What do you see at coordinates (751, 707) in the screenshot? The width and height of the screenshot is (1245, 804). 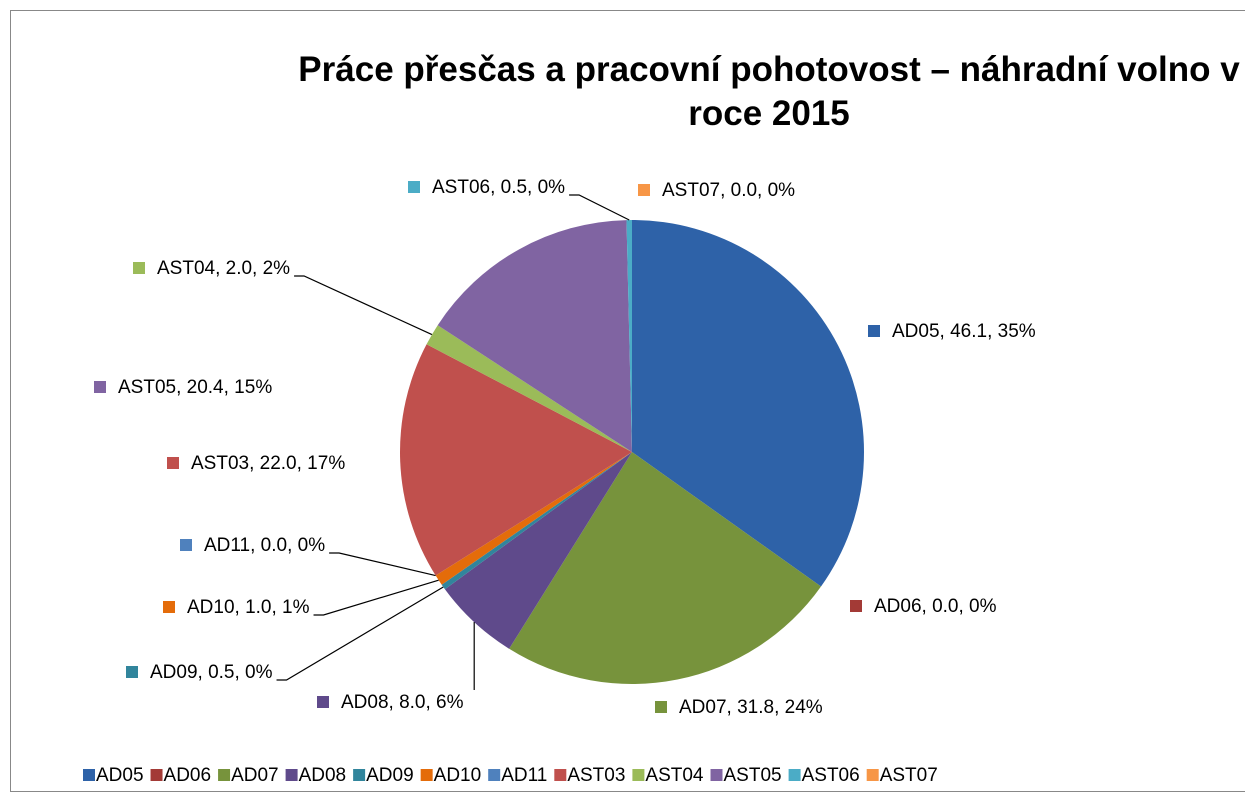 I see `data-label: AD07, 31.8, 24%` at bounding box center [751, 707].